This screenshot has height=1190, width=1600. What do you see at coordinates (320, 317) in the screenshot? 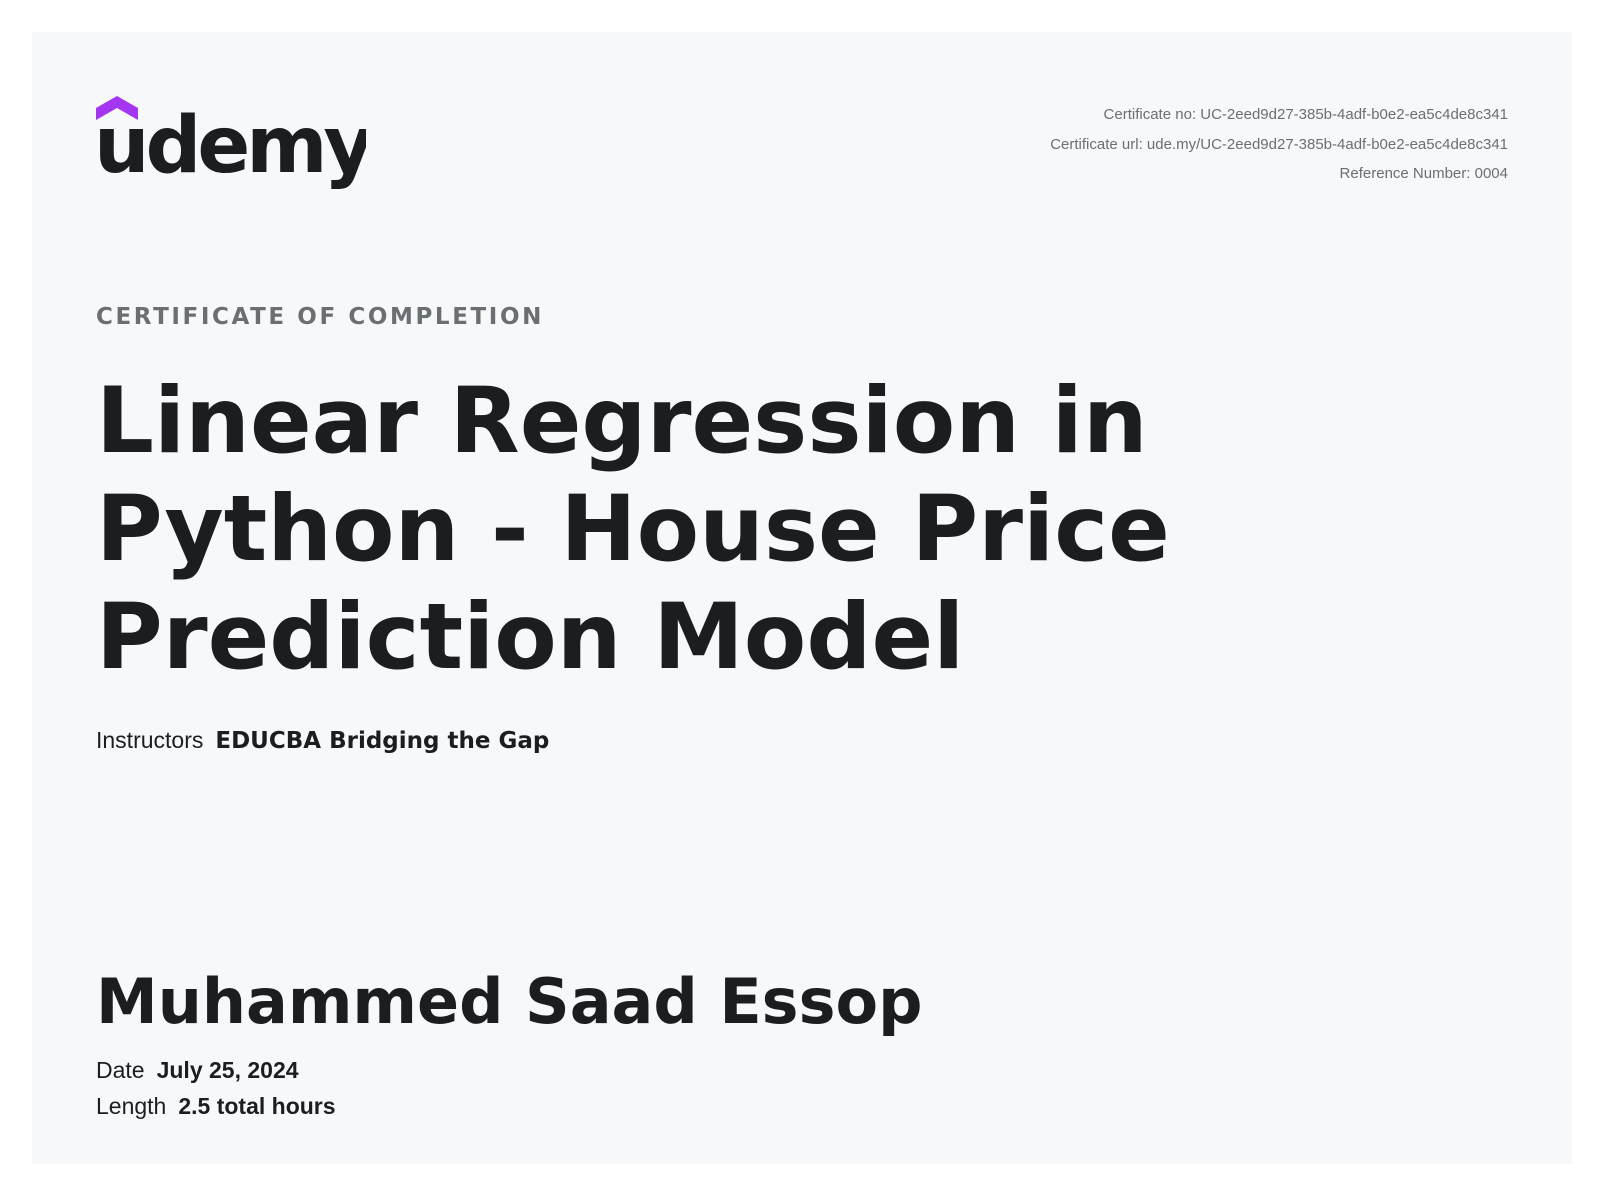
I see `certificate-heading: CERTIFICATE OF COMPLETION` at bounding box center [320, 317].